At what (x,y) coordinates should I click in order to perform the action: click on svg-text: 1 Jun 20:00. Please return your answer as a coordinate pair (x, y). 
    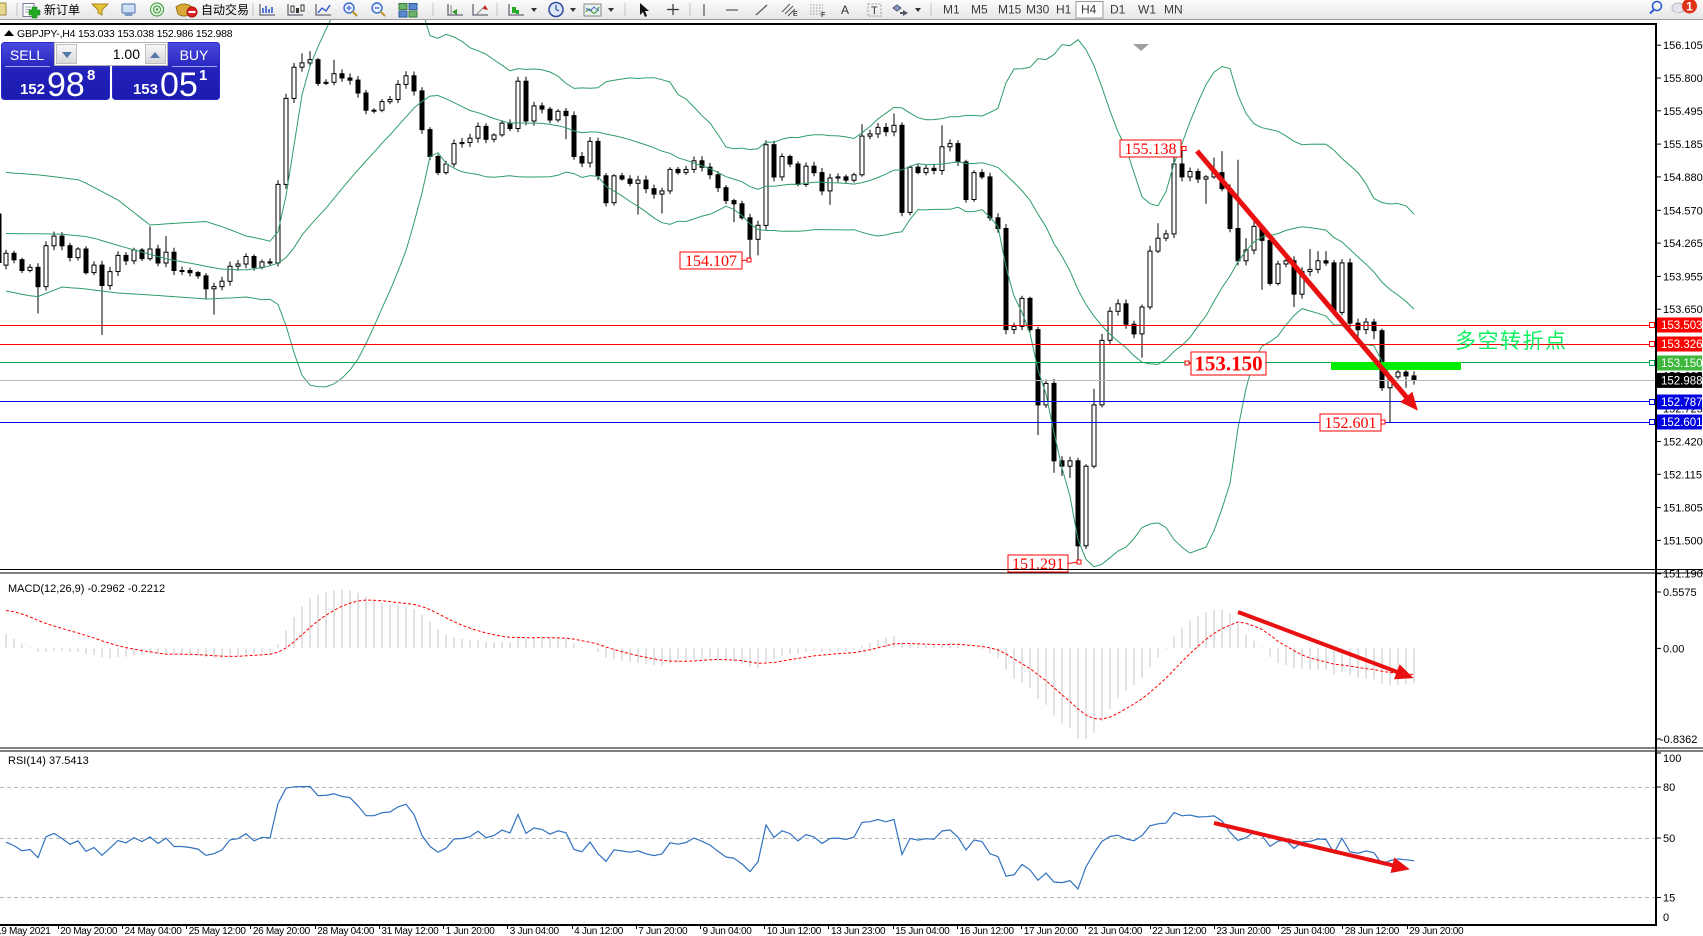
    Looking at the image, I should click on (471, 931).